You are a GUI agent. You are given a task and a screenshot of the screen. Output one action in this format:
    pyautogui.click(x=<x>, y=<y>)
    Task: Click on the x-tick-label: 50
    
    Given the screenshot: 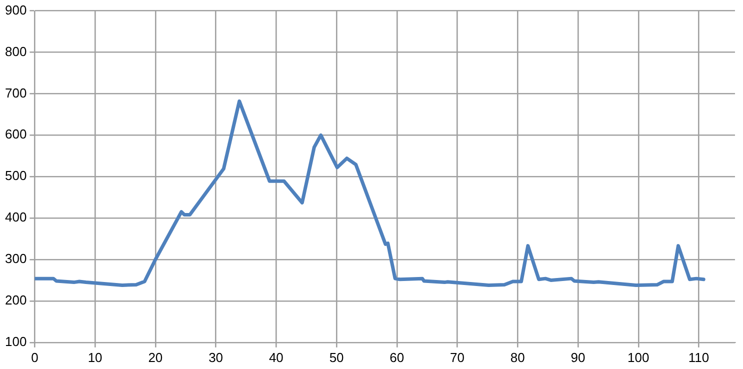 What is the action you would take?
    pyautogui.click(x=336, y=357)
    